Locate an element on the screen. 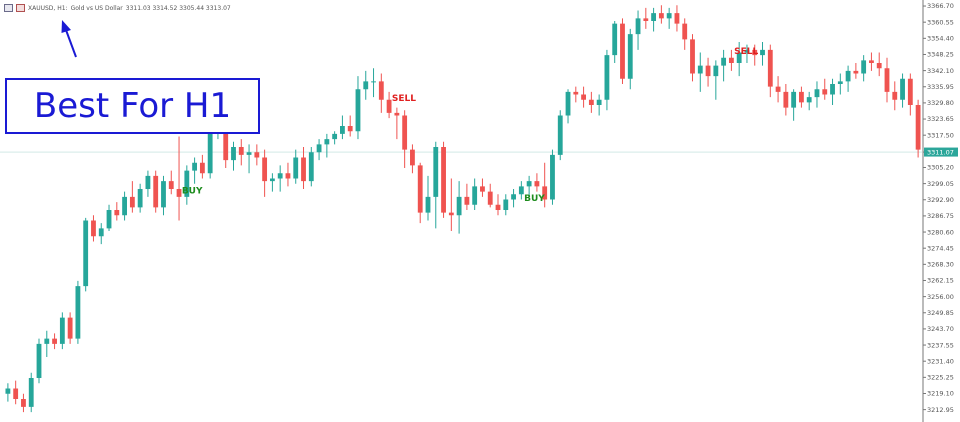 The height and width of the screenshot is (422, 960). price-tick-label: 3274.45 is located at coordinates (940, 248).